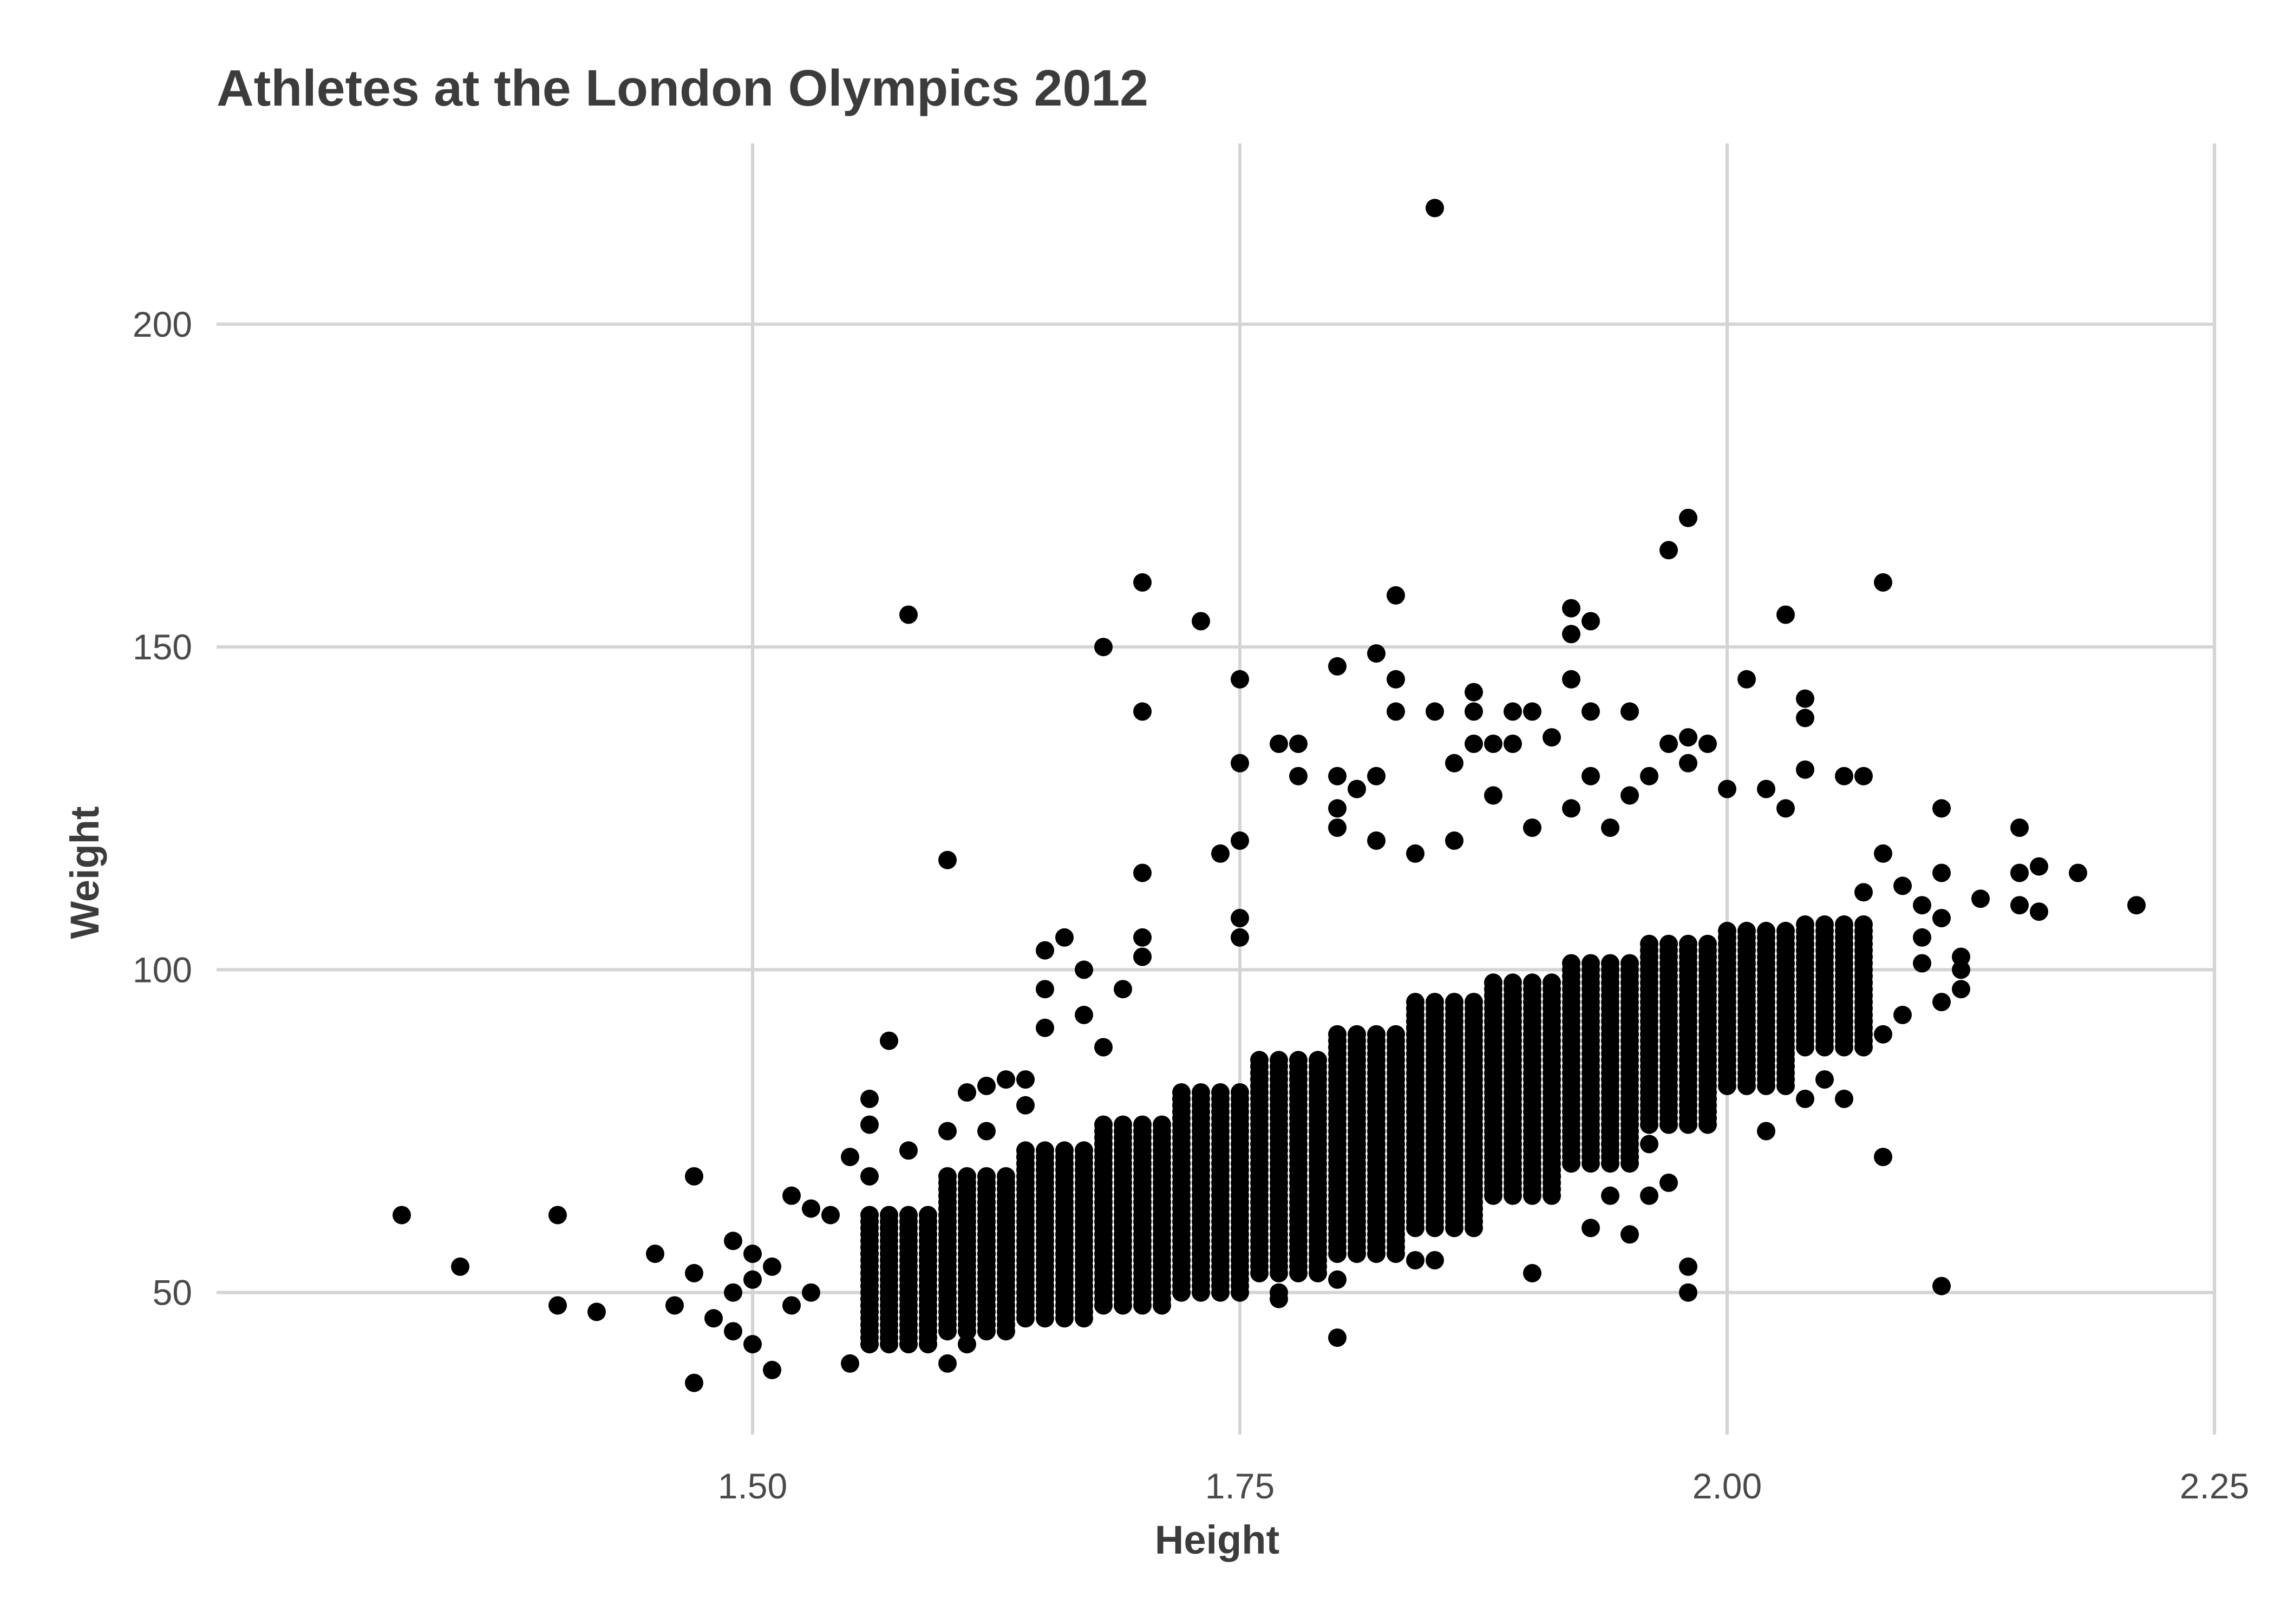 This screenshot has width=2274, height=1624. Describe the element at coordinates (753, 1486) in the screenshot. I see `x-tick-label: 1.50` at that location.